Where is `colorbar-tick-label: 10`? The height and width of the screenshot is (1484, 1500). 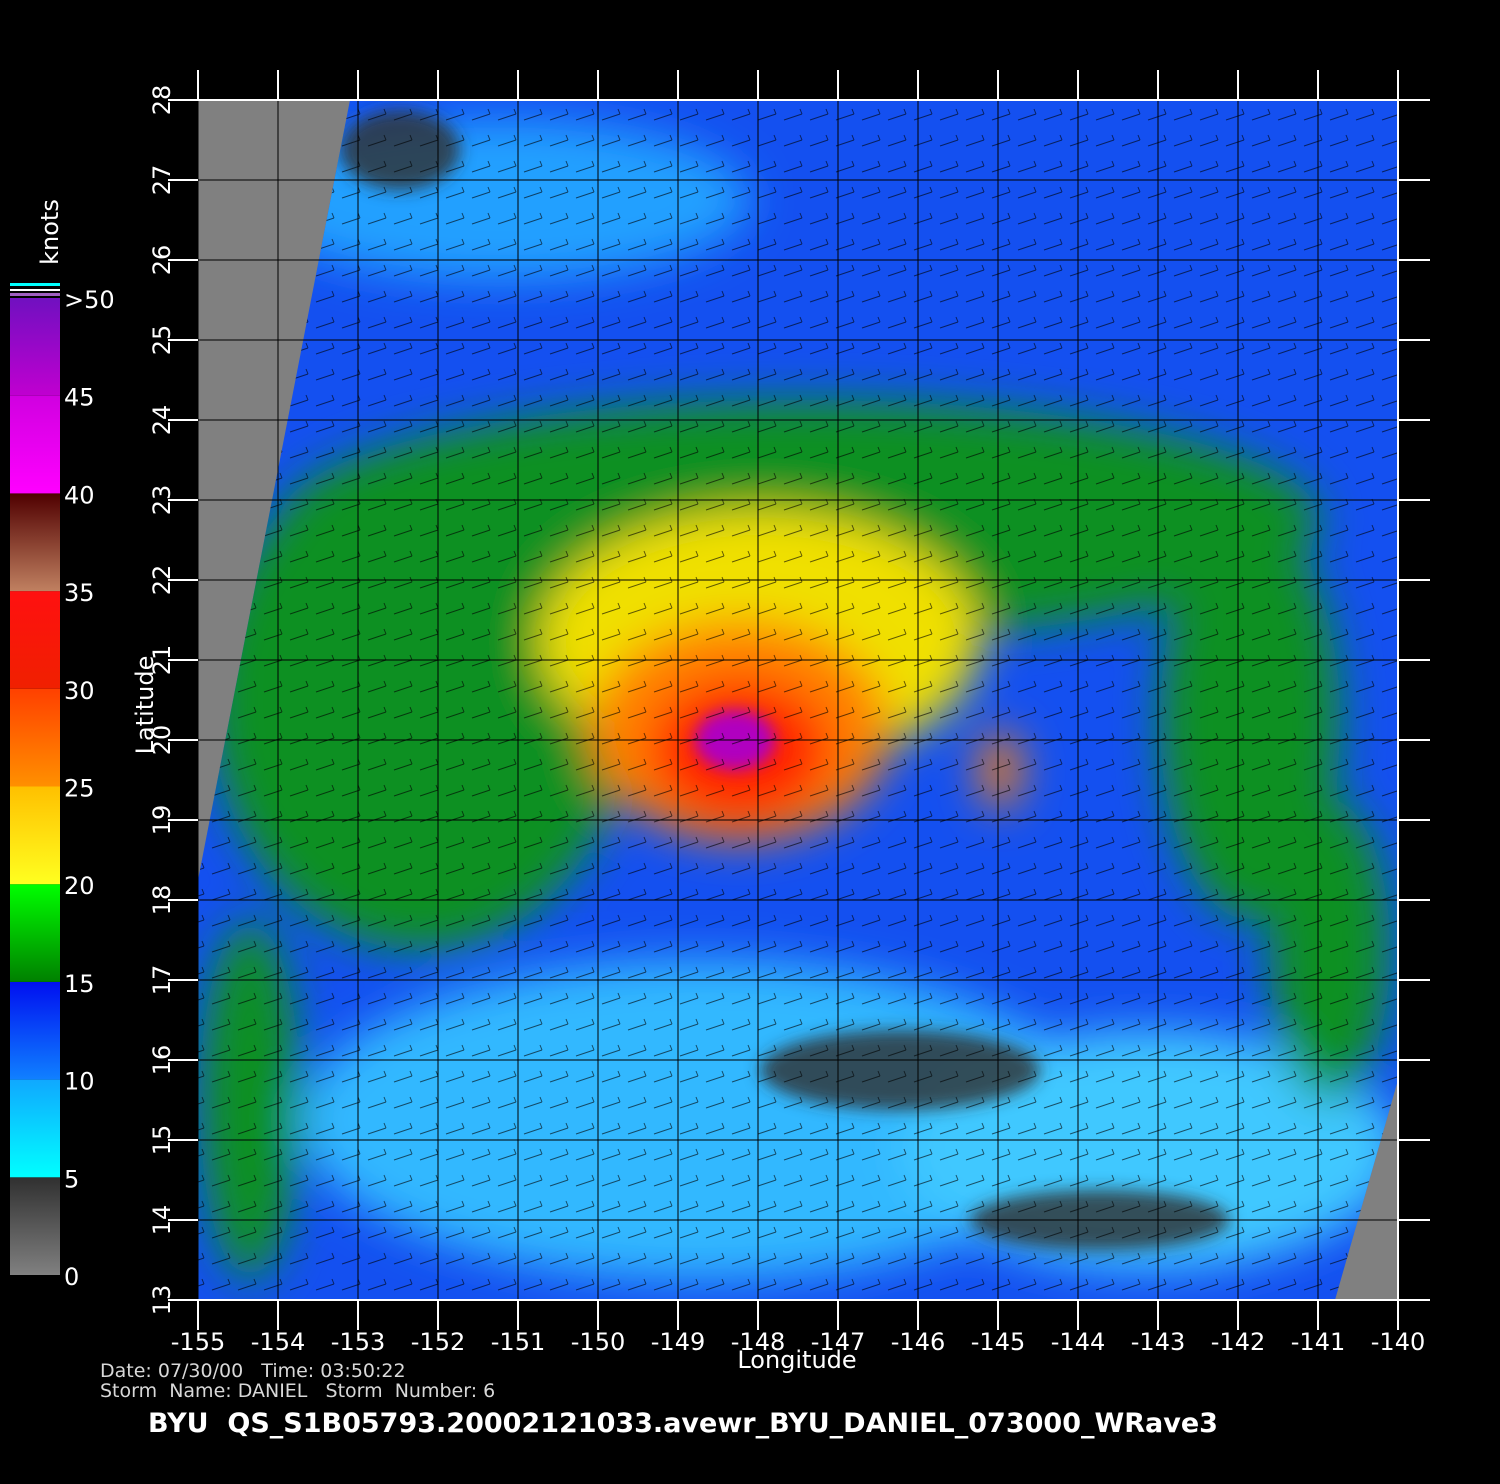
colorbar-tick-label: 10 is located at coordinates (79, 1082).